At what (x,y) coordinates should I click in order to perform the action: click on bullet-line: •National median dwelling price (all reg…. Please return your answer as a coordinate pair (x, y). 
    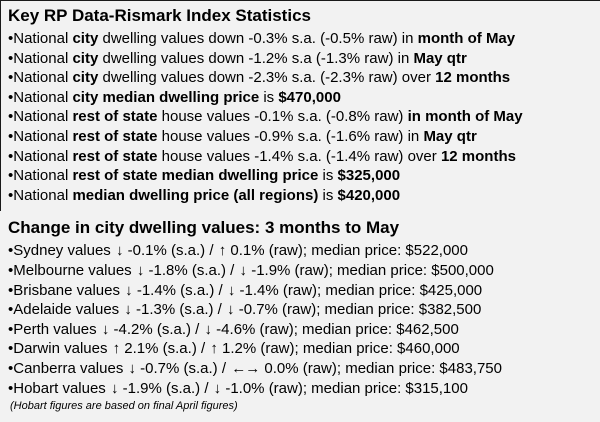
    Looking at the image, I should click on (204, 195).